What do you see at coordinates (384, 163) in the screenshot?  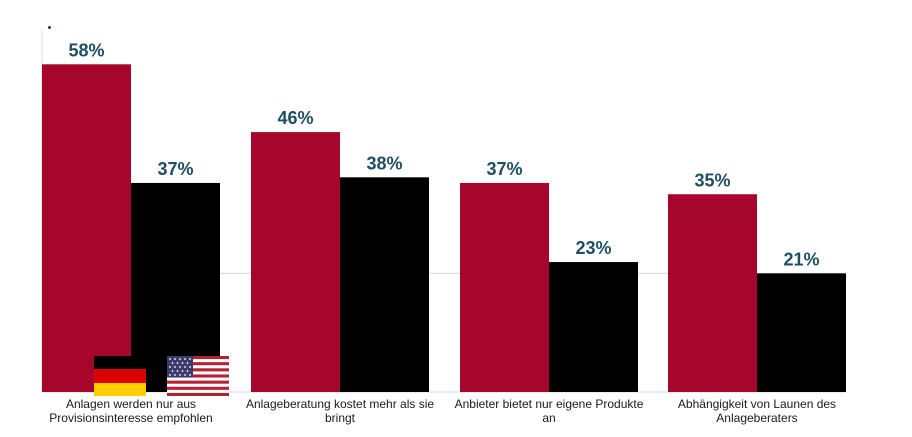 I see `value-label-usa-2: 38%` at bounding box center [384, 163].